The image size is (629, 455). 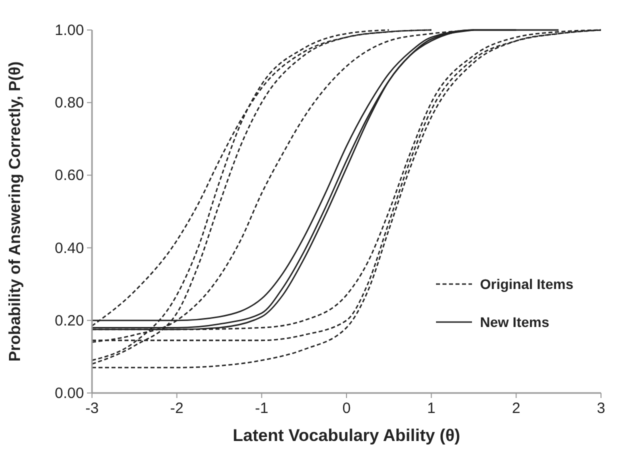 I want to click on x-tick-label: 0, so click(x=346, y=408).